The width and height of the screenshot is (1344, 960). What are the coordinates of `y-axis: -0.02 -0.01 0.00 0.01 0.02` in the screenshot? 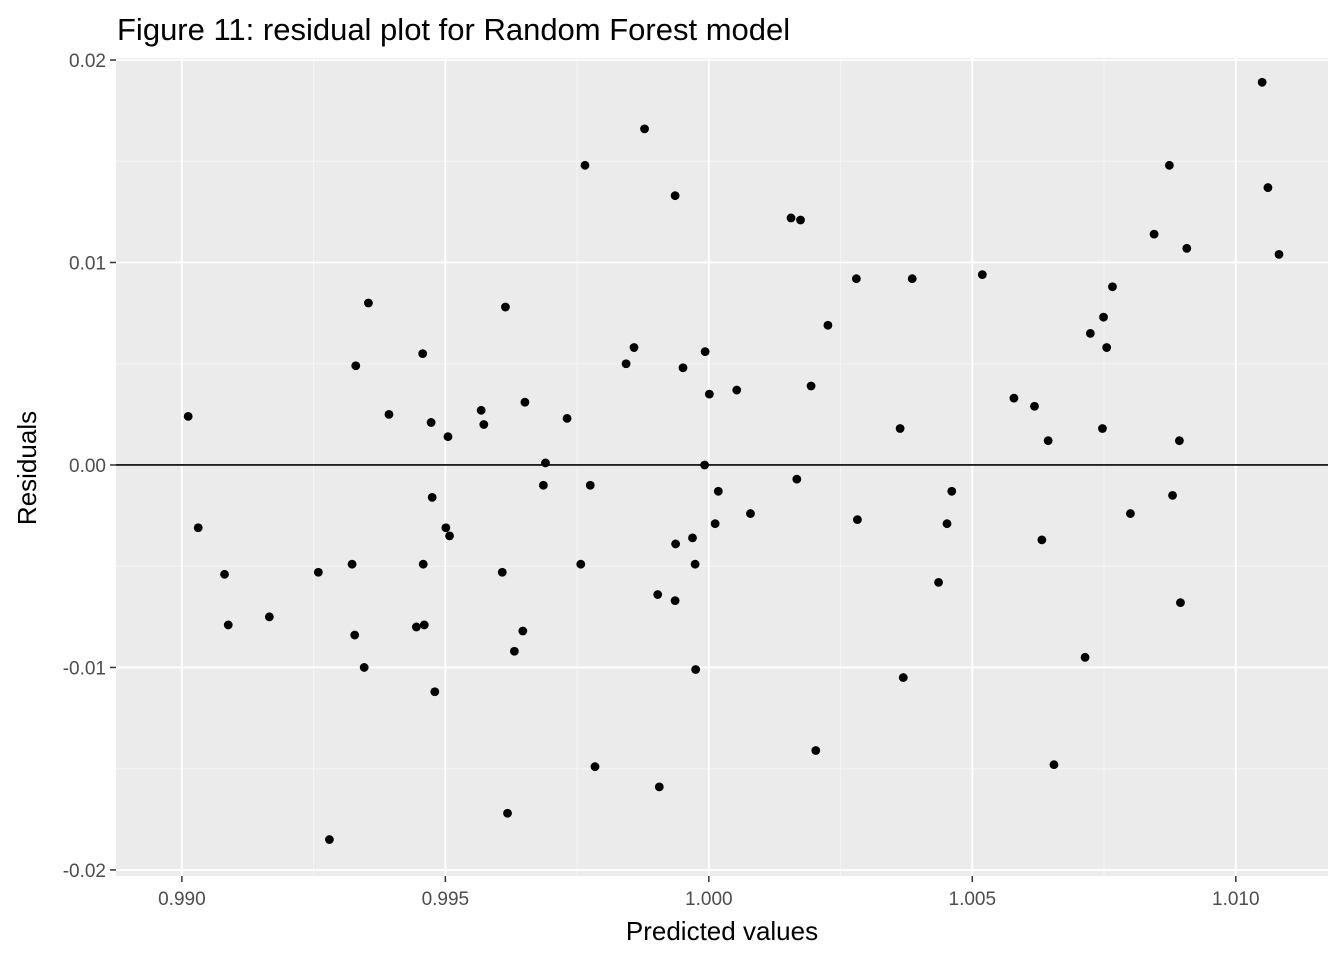 It's located at (89, 466).